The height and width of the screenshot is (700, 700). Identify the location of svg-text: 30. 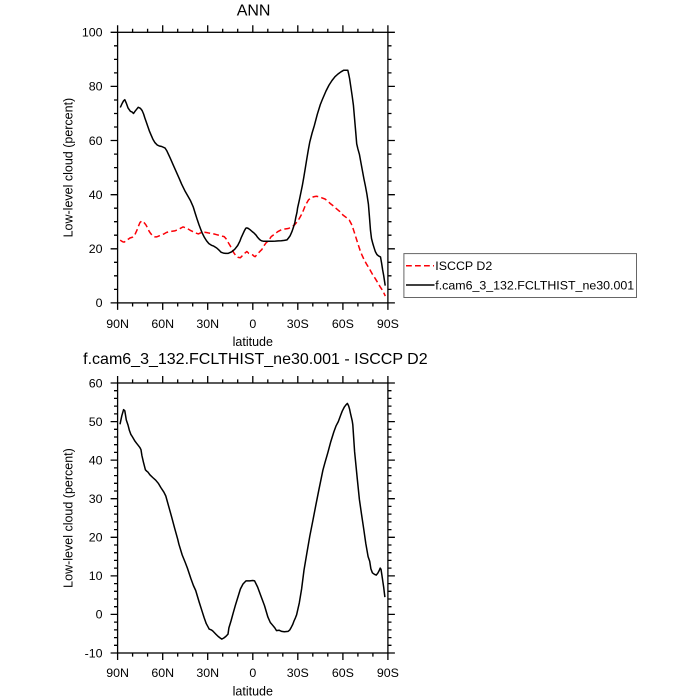
(96, 499).